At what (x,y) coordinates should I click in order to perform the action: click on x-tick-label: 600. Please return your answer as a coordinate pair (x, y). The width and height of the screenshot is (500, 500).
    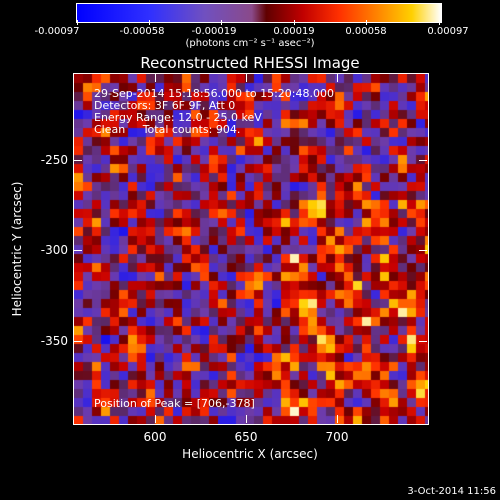
    Looking at the image, I should click on (155, 437).